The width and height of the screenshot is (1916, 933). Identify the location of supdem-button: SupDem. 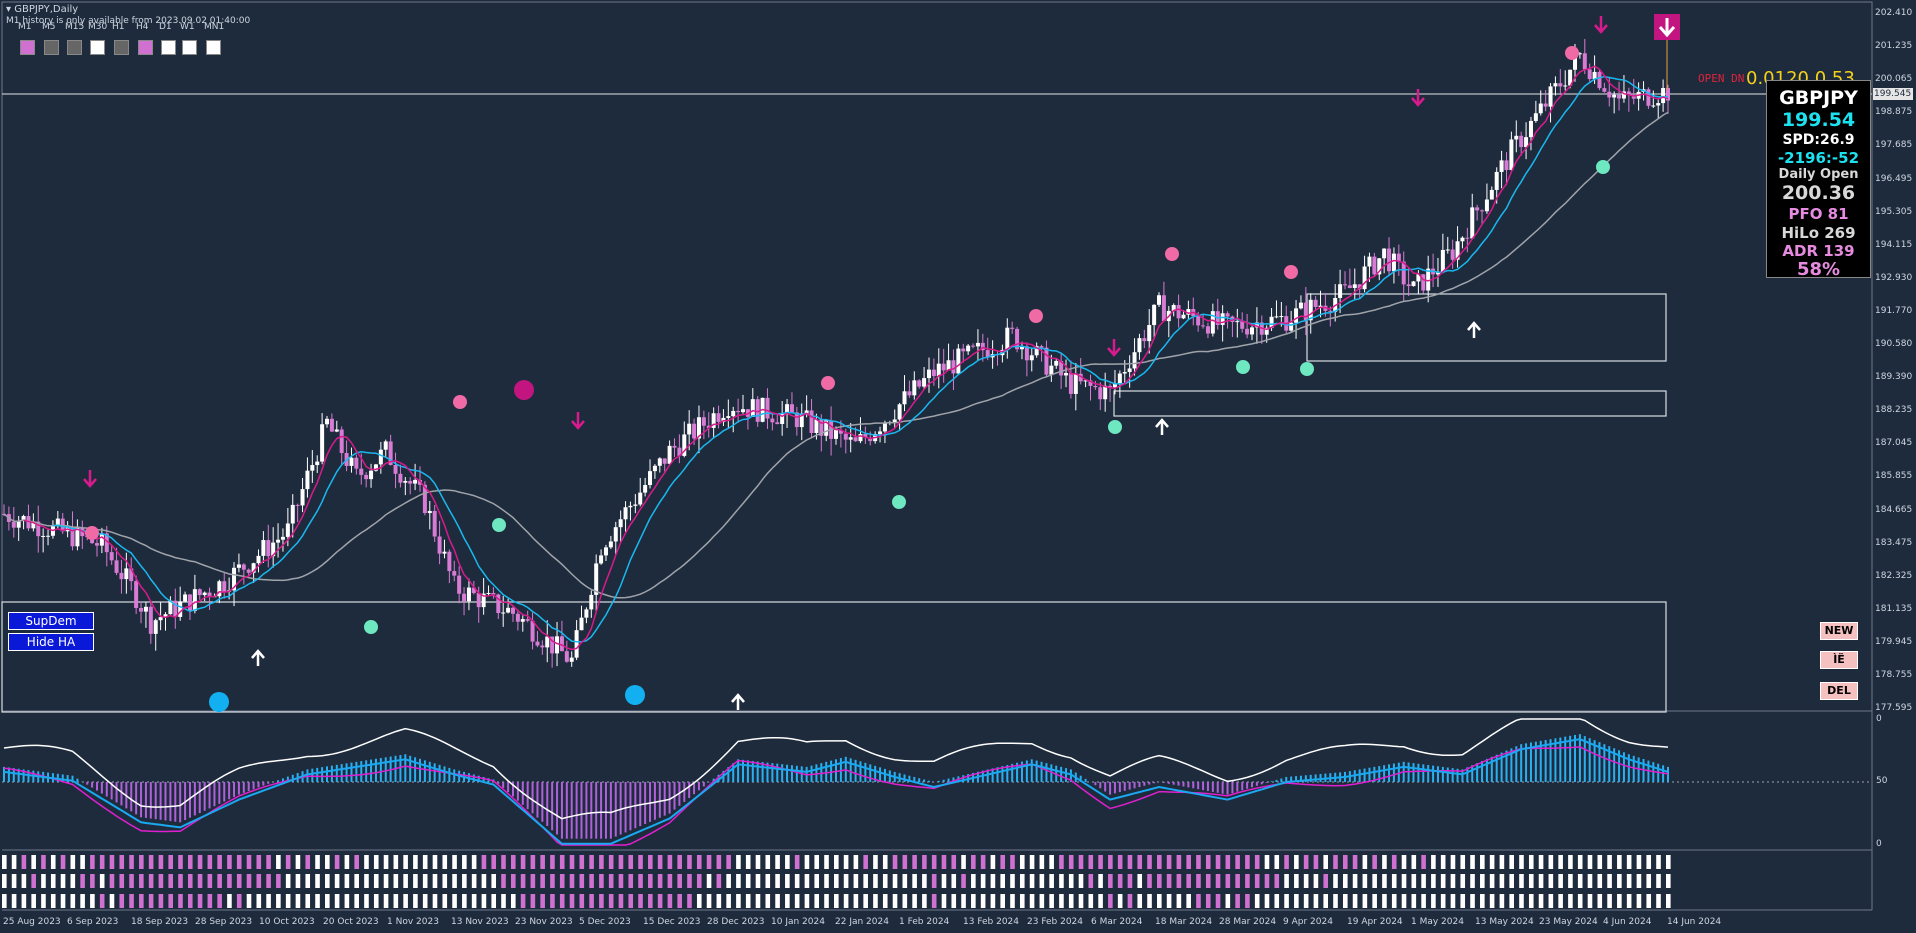
(51, 621).